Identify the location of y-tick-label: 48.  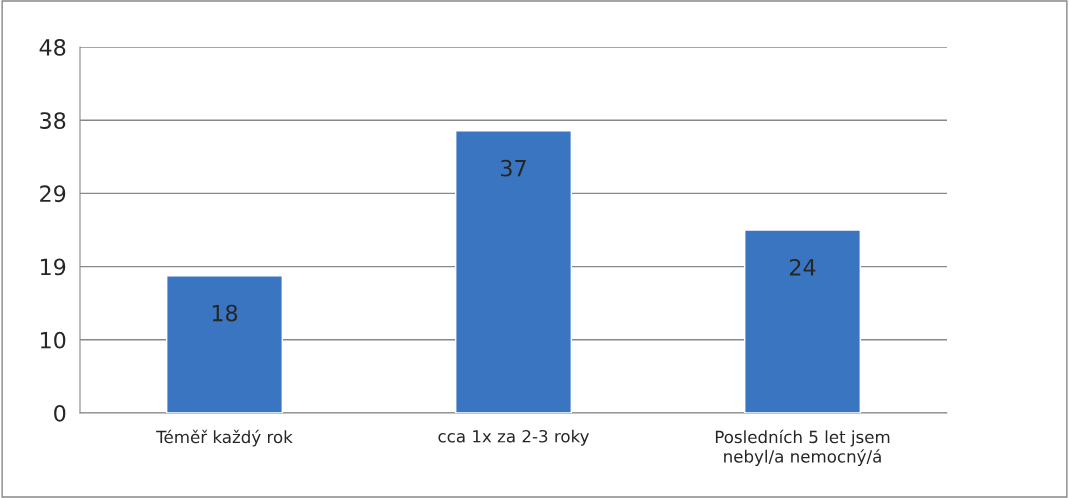
(52, 47).